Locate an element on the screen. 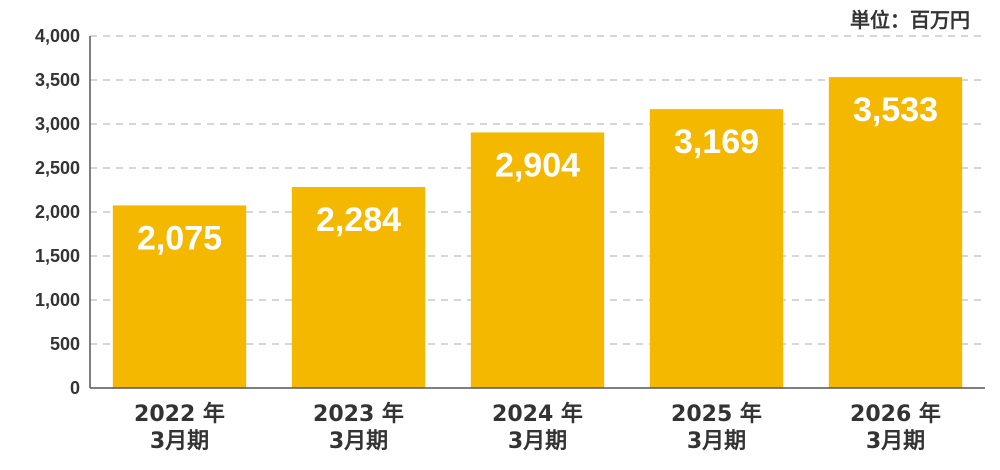 This screenshot has width=1000, height=470. y-axis-ticks: 0 500 1,000 1,500 2,000 2,500 3,000 3,500 4,000 is located at coordinates (57, 212).